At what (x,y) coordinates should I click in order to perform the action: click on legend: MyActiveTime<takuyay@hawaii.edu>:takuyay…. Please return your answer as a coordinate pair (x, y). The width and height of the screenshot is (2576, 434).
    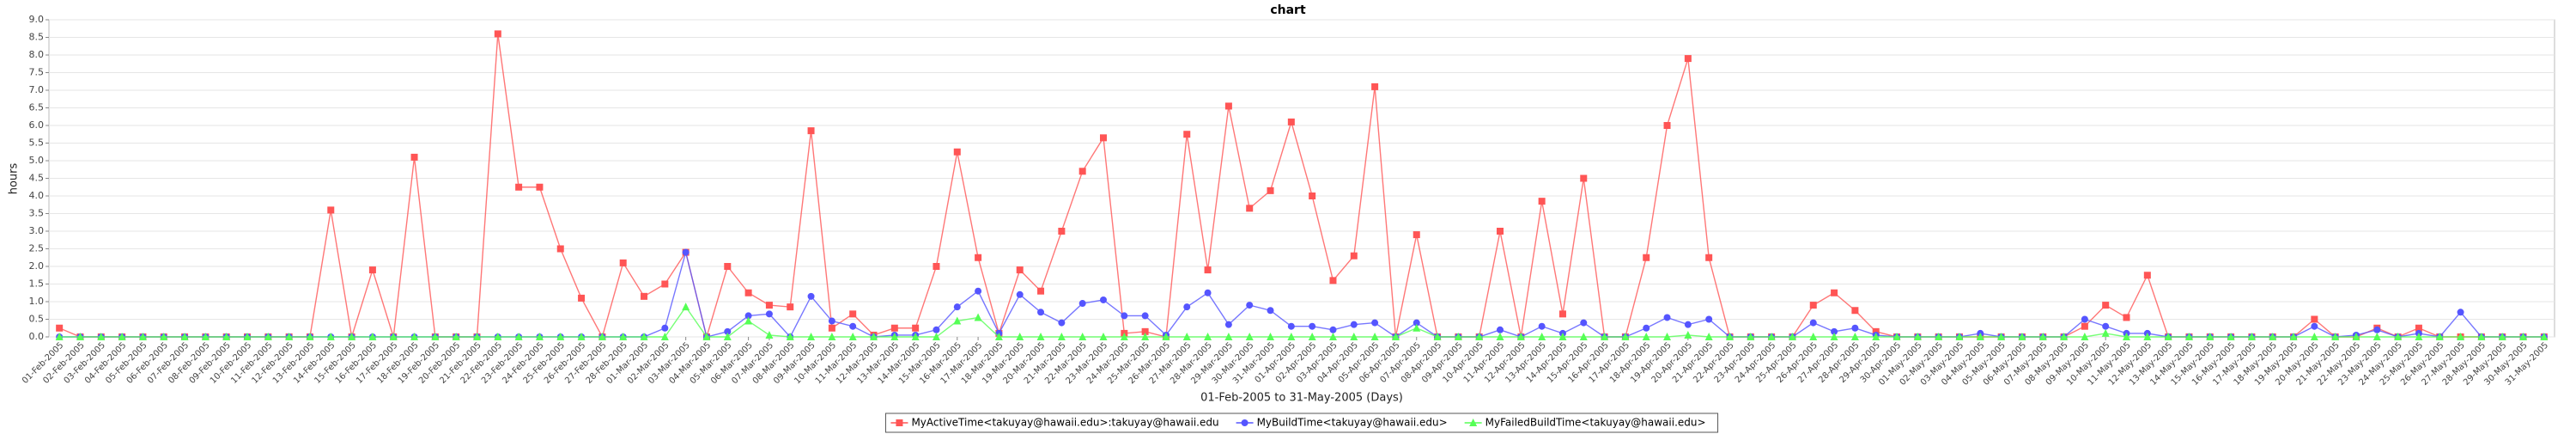
    Looking at the image, I should click on (1301, 423).